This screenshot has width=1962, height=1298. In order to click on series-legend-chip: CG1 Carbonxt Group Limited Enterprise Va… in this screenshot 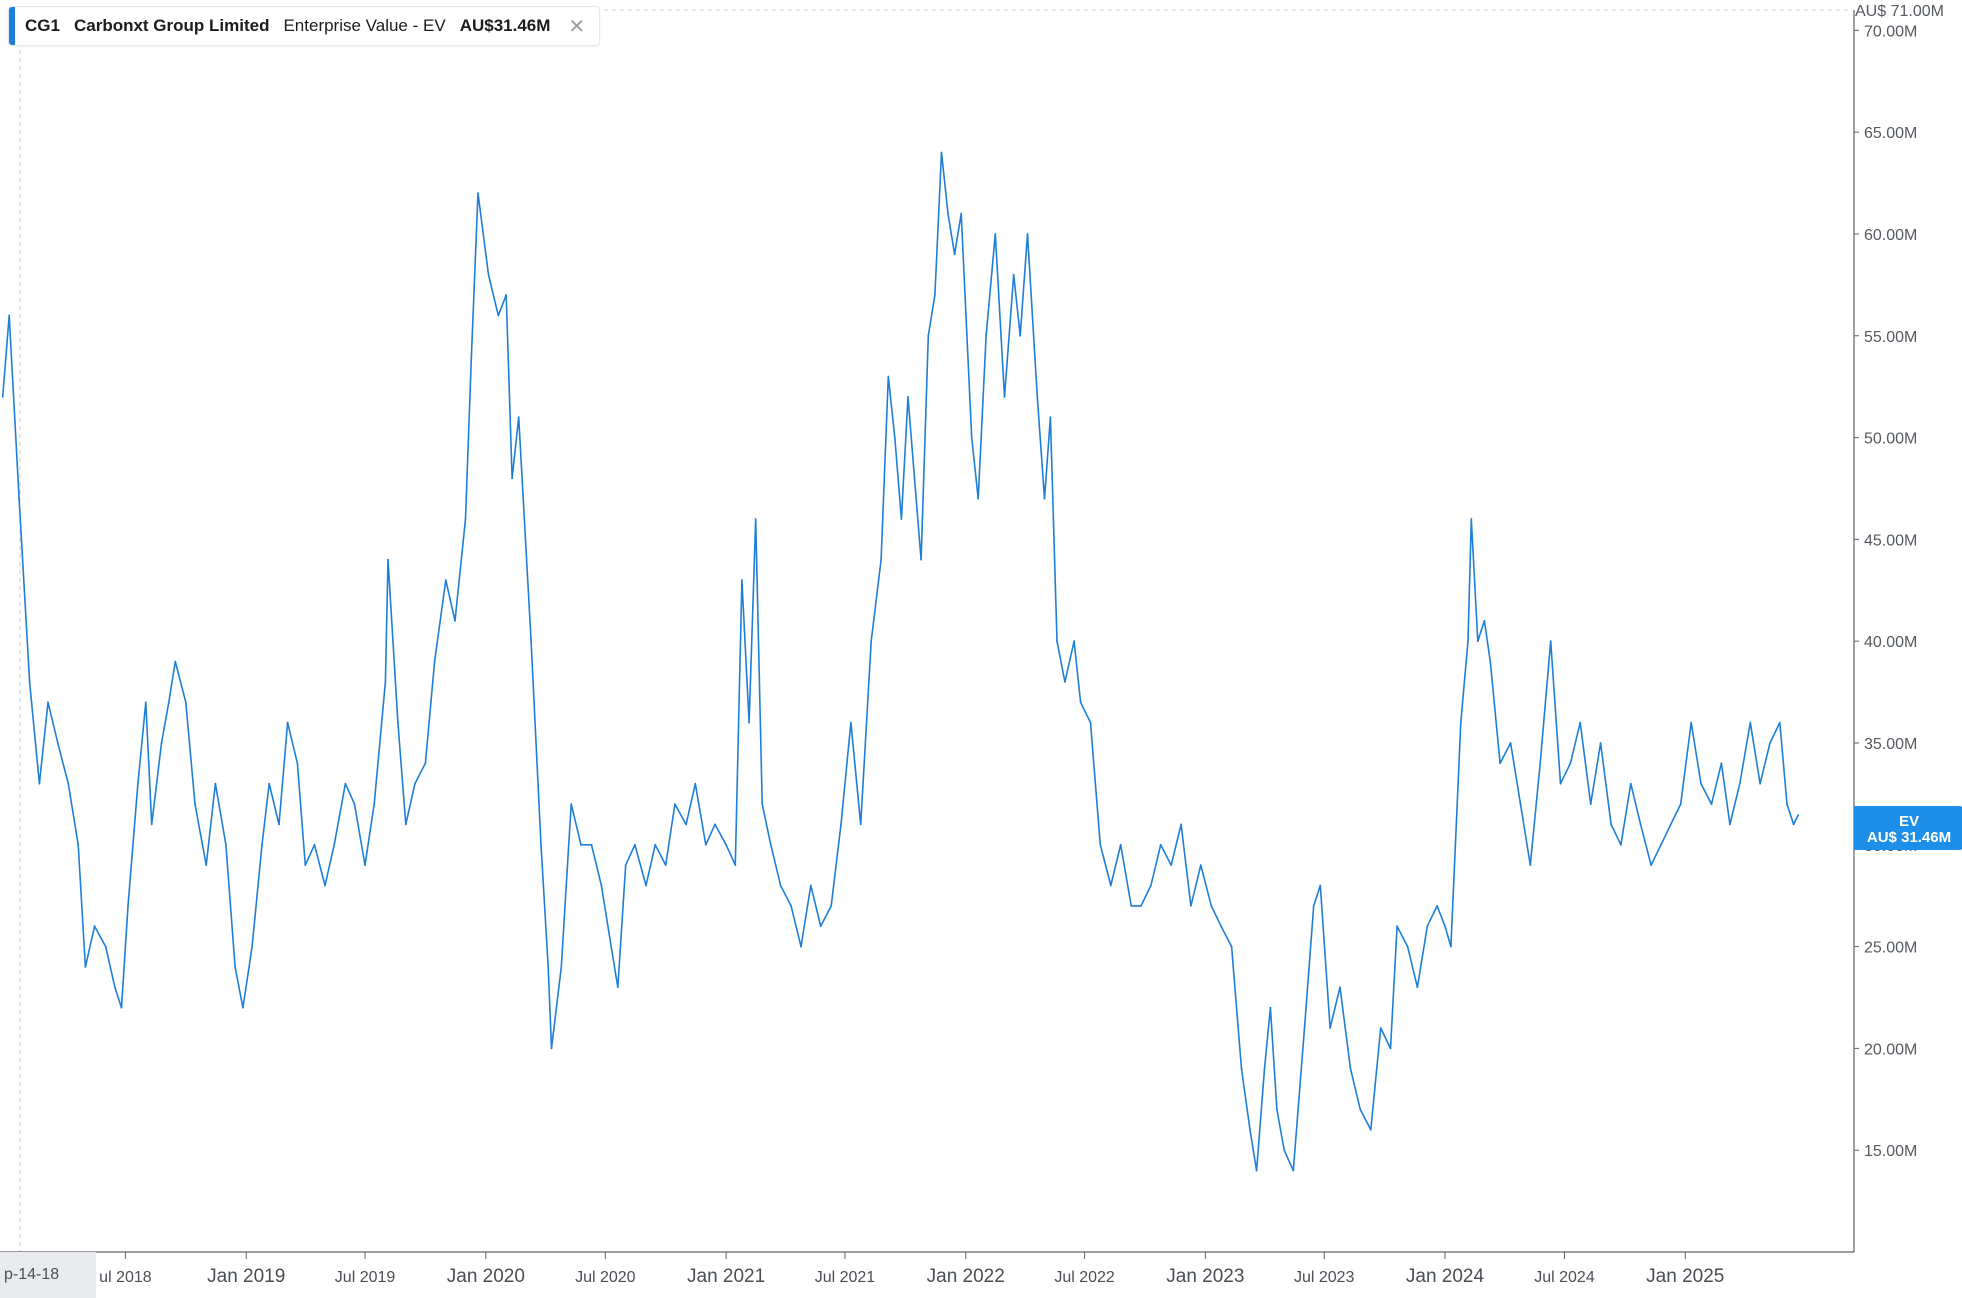, I will do `click(304, 26)`.